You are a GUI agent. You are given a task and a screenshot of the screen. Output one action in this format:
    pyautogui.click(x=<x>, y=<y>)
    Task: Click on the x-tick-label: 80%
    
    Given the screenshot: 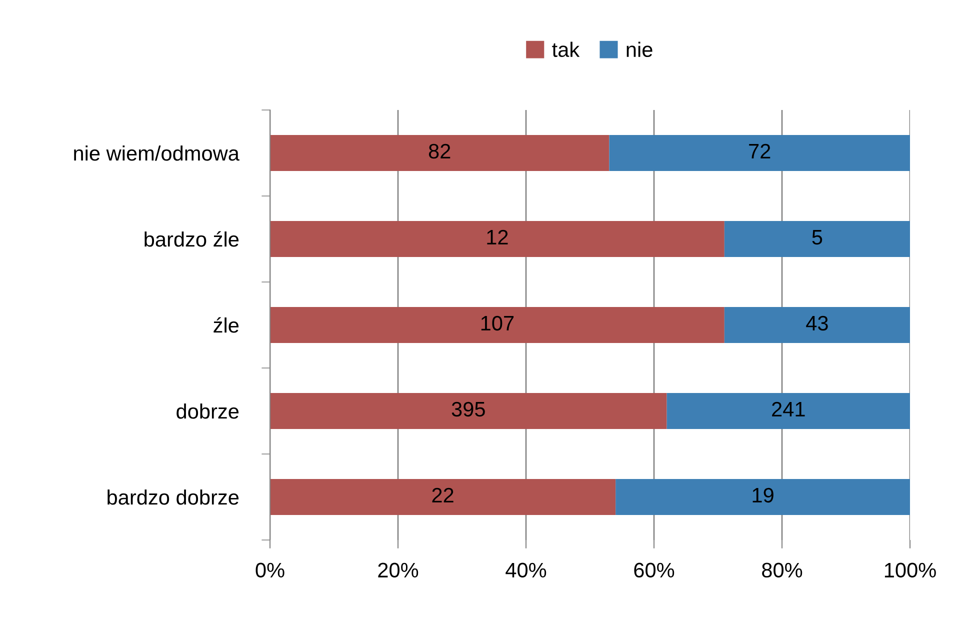 What is the action you would take?
    pyautogui.click(x=782, y=570)
    